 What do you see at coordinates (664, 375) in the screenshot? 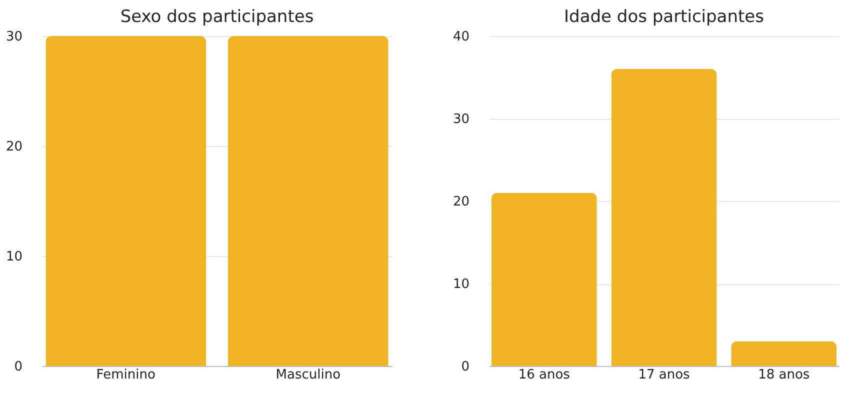
I see `x-tick-label: 17 anos` at bounding box center [664, 375].